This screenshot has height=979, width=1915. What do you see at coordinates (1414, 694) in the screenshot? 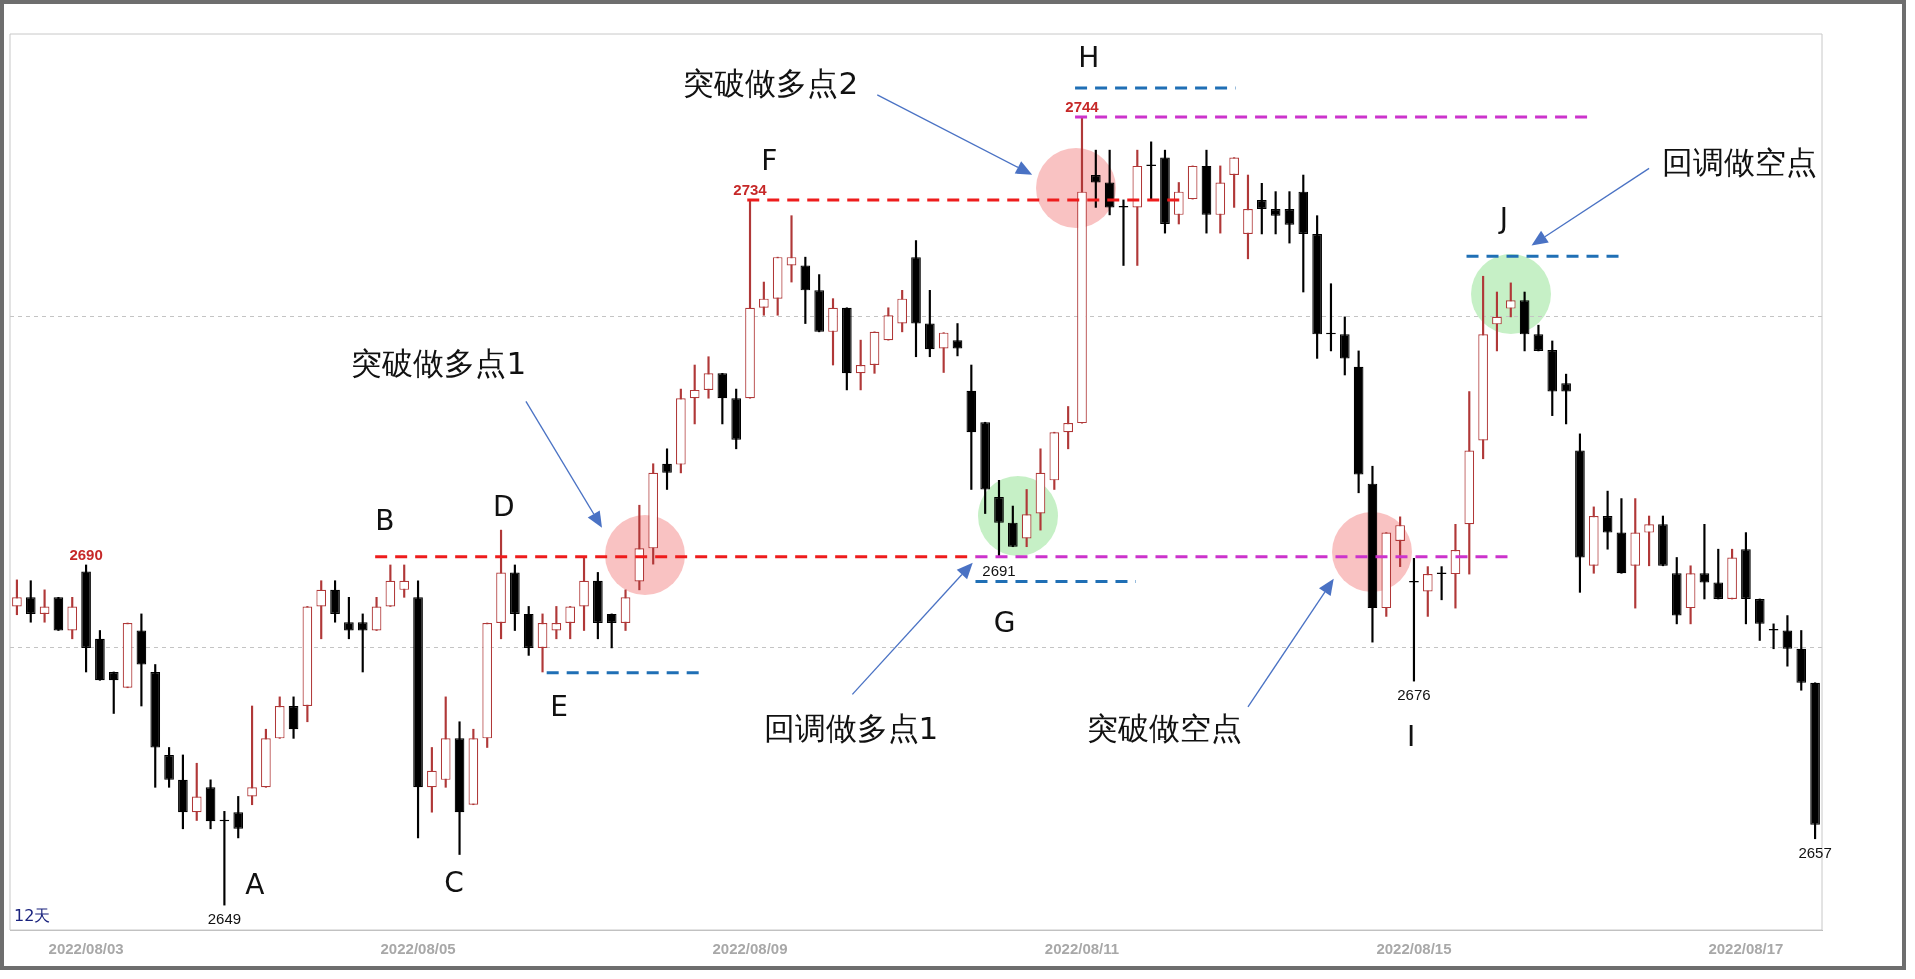
I see `annotation: 2676` at bounding box center [1414, 694].